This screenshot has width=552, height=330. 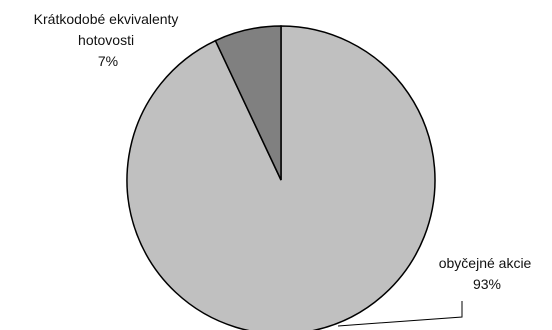 What do you see at coordinates (487, 284) in the screenshot?
I see `slice-value-obycejne: 93%` at bounding box center [487, 284].